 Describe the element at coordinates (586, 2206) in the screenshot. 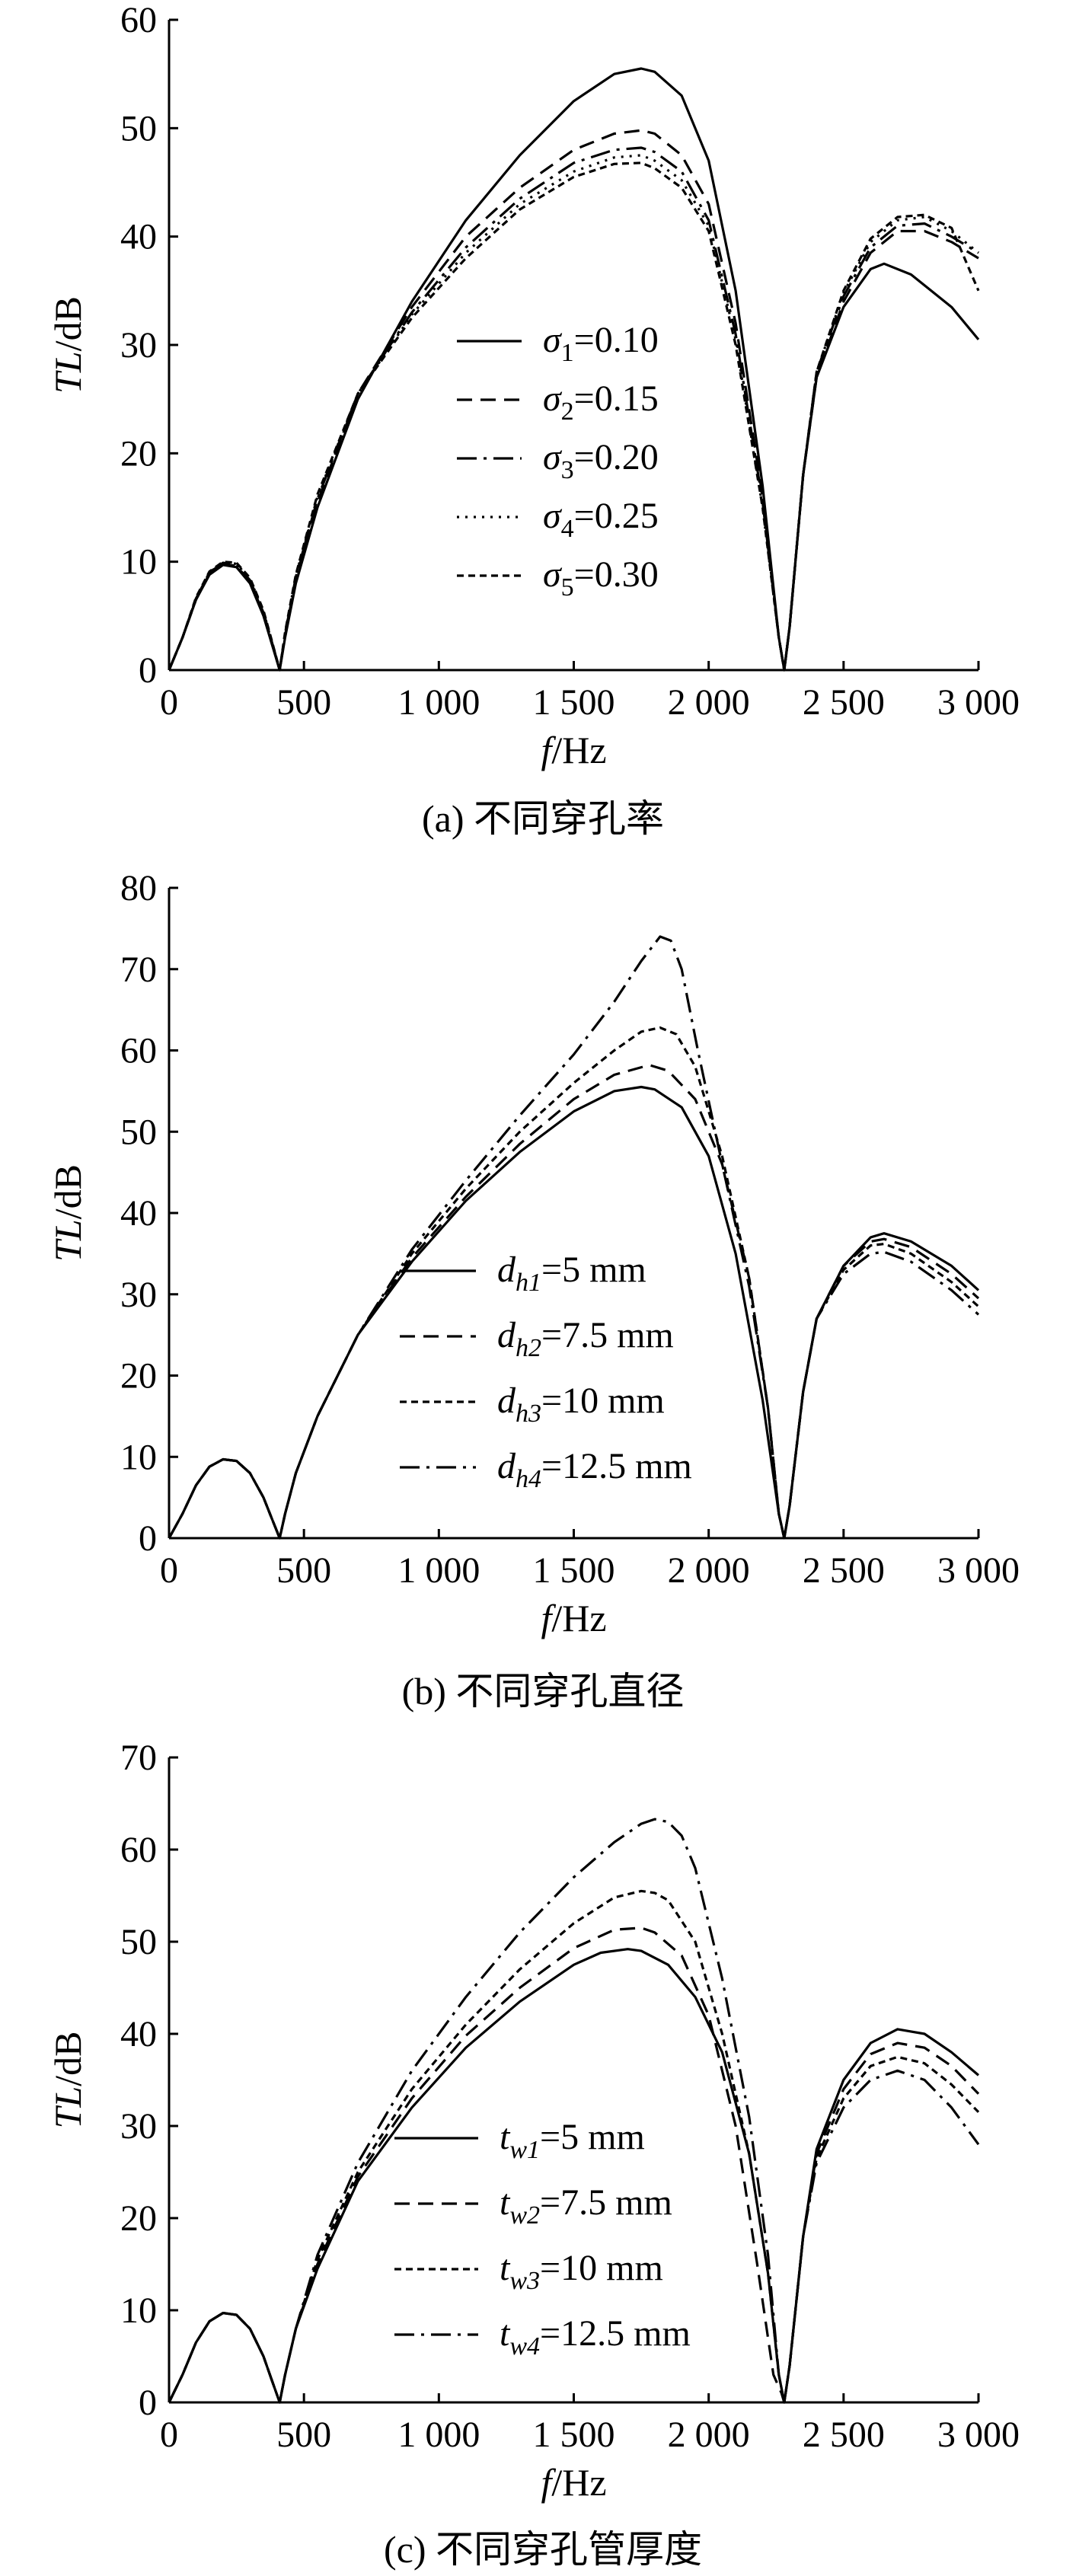

I see `legend-label-2: tw2=7.5 mm` at that location.